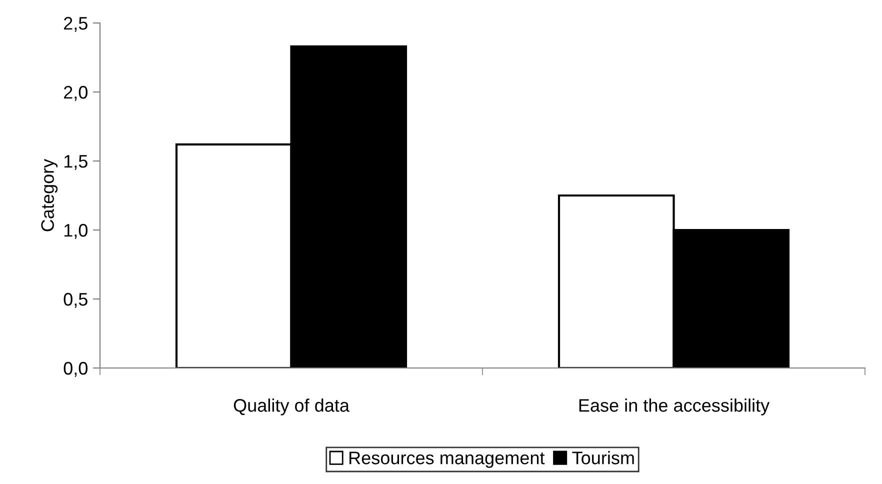  What do you see at coordinates (76, 24) in the screenshot?
I see `y-tick-label: 2,5` at bounding box center [76, 24].